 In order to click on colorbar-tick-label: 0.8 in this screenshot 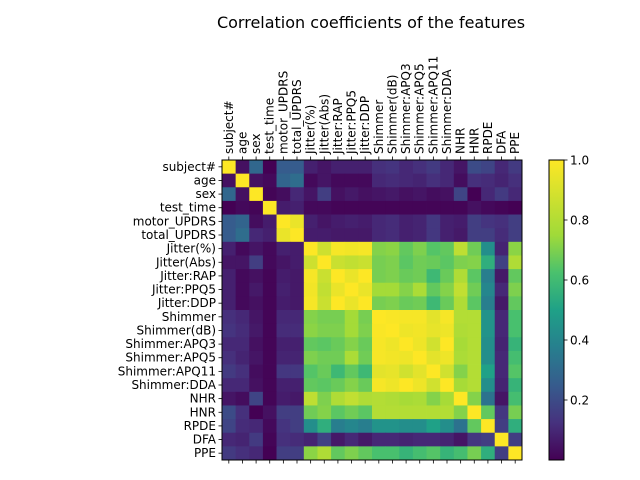, I will do `click(579, 221)`.